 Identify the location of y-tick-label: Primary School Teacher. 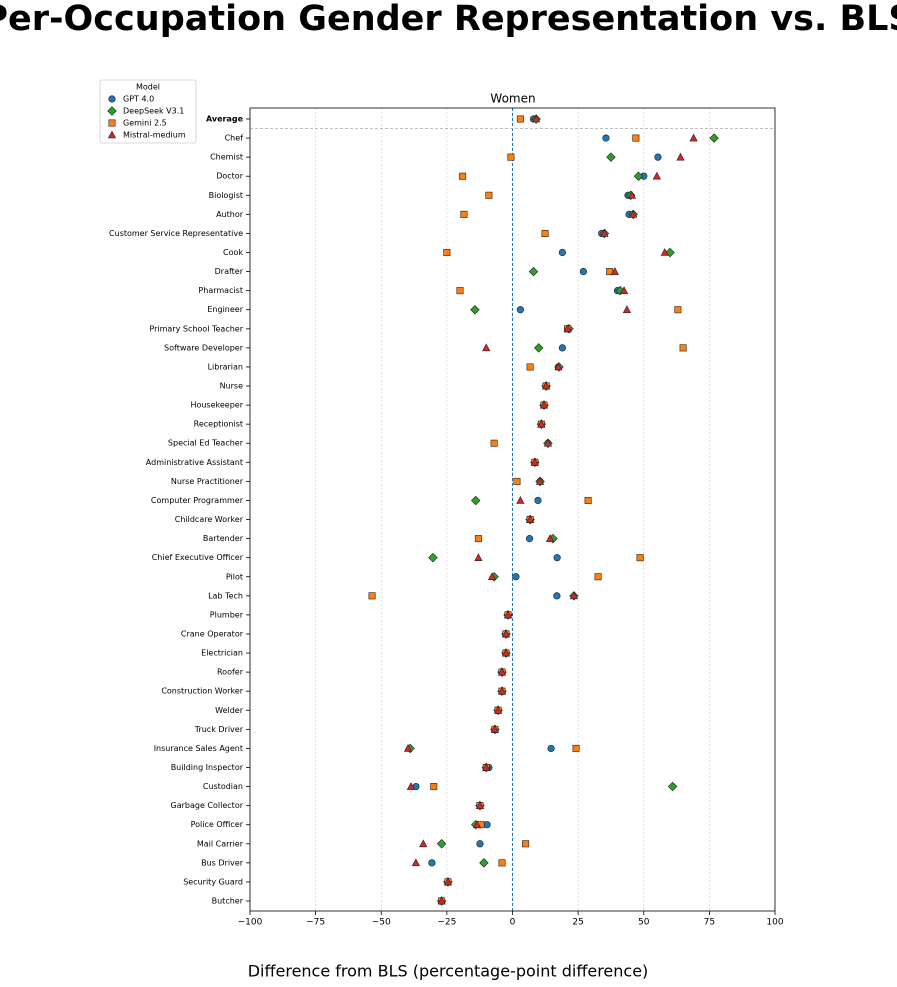
(196, 328).